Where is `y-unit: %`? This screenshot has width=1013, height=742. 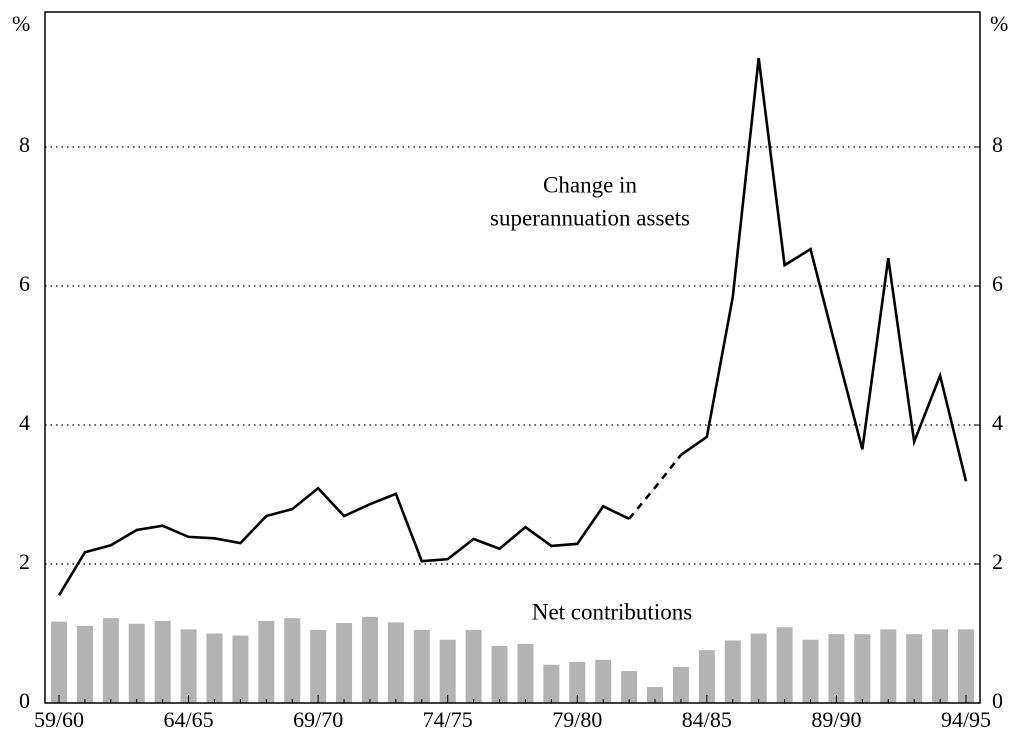
y-unit: % is located at coordinates (21, 23).